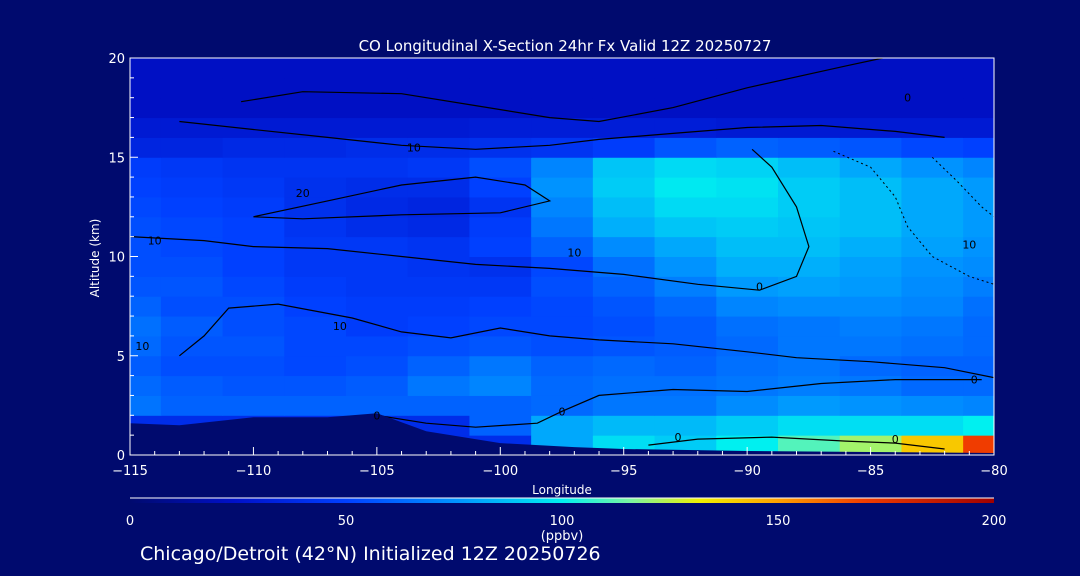 Image resolution: width=1080 pixels, height=576 pixels. Describe the element at coordinates (560, 463) in the screenshot. I see `x-axis: −115 −110 −105 −100 −95 −90 −85 −80` at that location.